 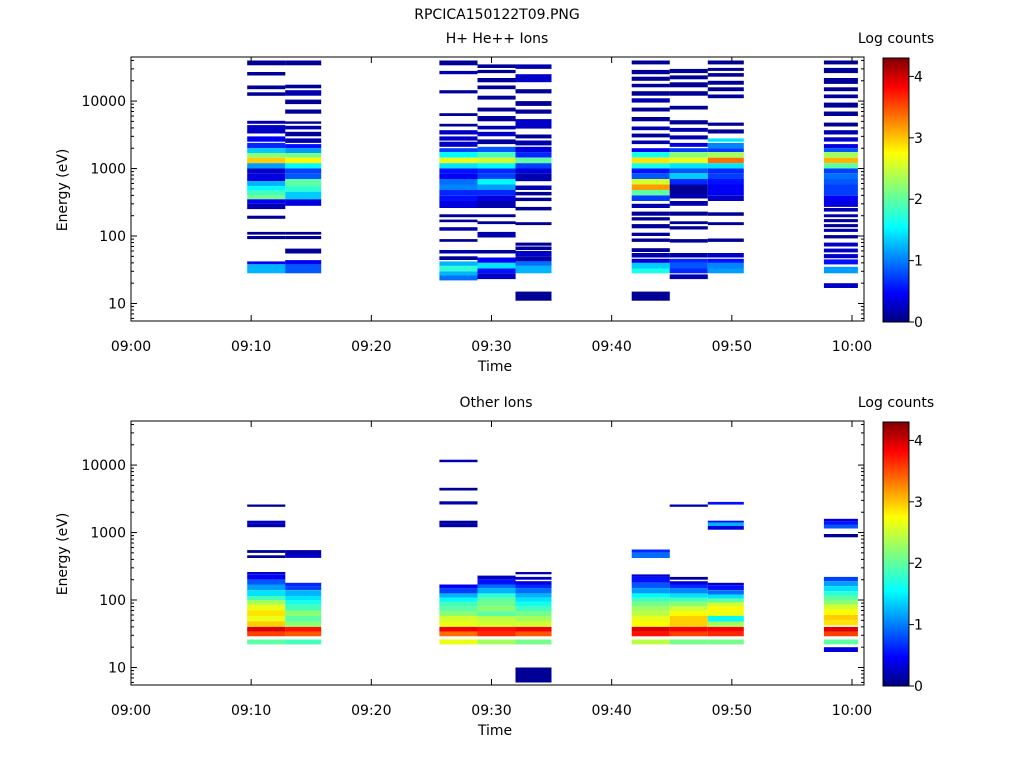 I want to click on x-tick-label: 09:10, so click(x=251, y=711).